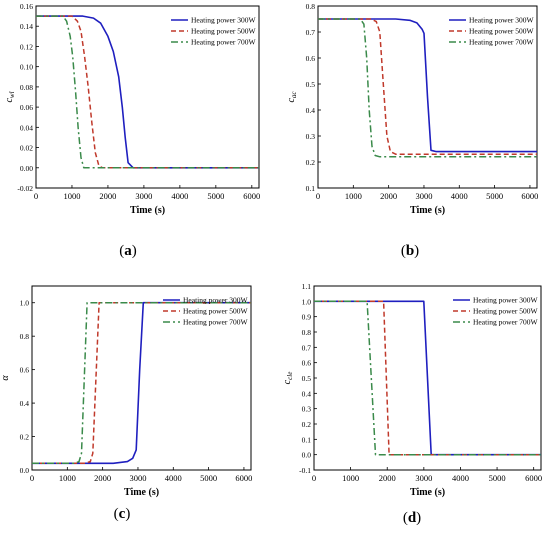 This screenshot has height=544, width=550. Describe the element at coordinates (128, 251) in the screenshot. I see `panel-label: (a)` at that location.